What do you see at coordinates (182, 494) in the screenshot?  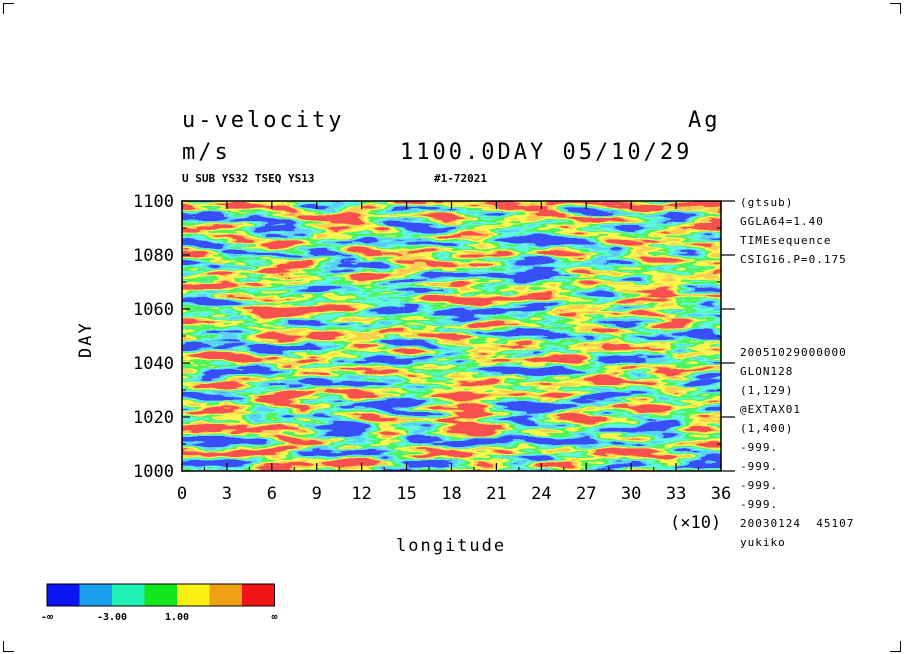 I see `x-tick-label: 0` at bounding box center [182, 494].